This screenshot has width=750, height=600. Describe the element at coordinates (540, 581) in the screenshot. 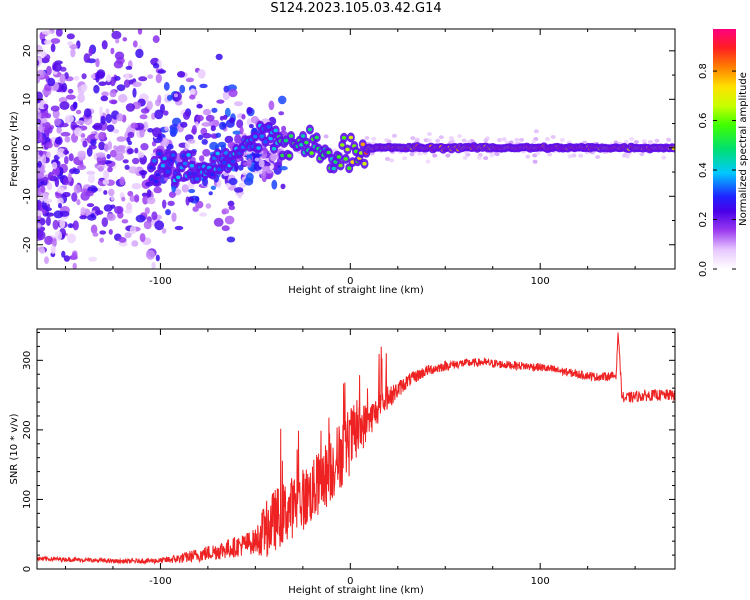

I see `x-tick-label: 100` at that location.